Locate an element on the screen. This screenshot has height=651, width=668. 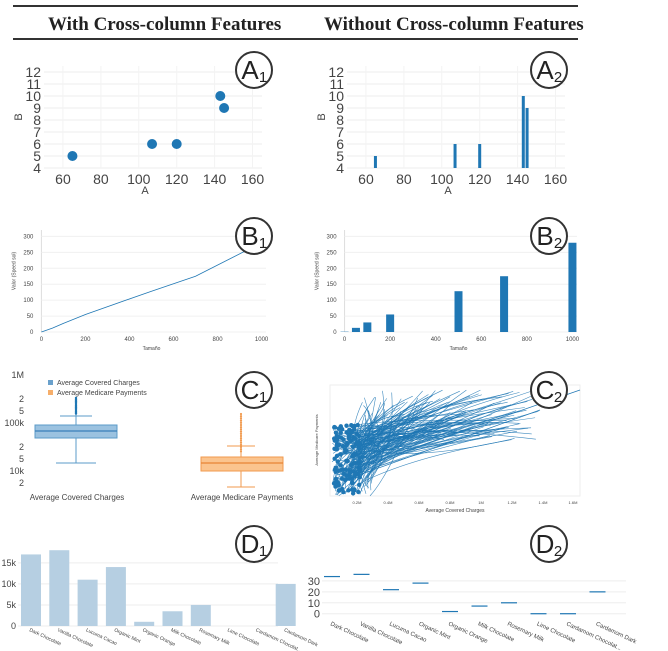
y-tick-label: 11 is located at coordinates (336, 84).